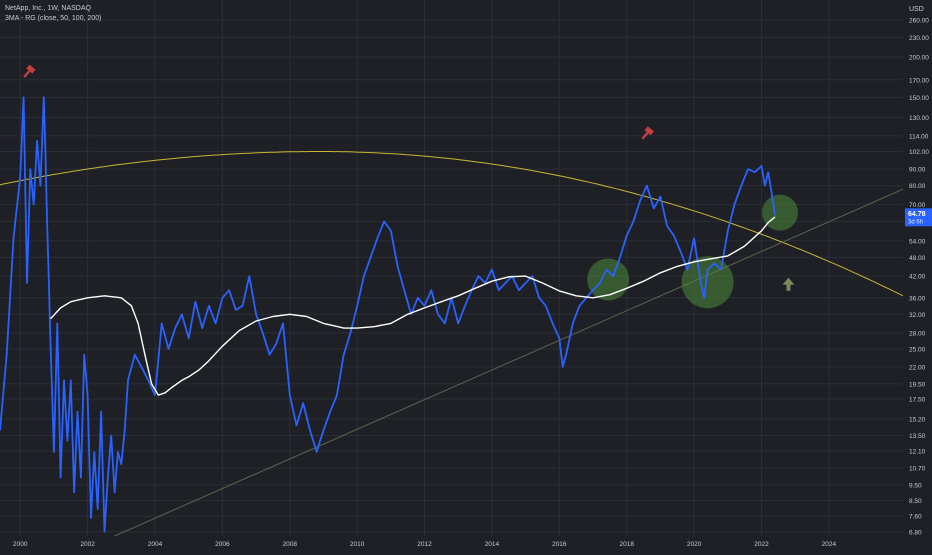 This screenshot has height=555, width=932. I want to click on price-tick-label: 114.00, so click(919, 136).